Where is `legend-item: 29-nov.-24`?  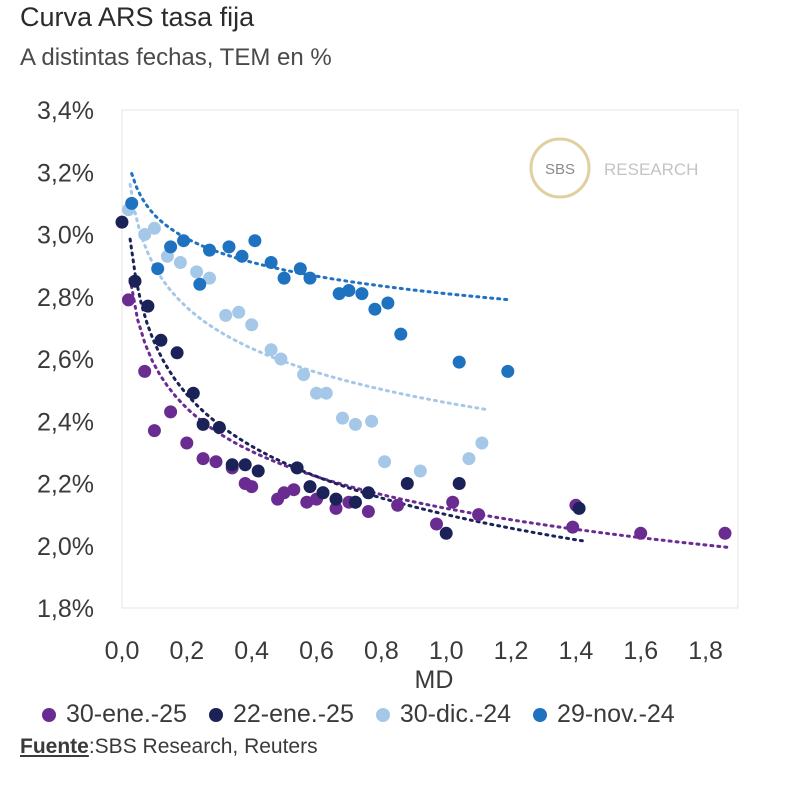
legend-item: 29-nov.-24 is located at coordinates (604, 714).